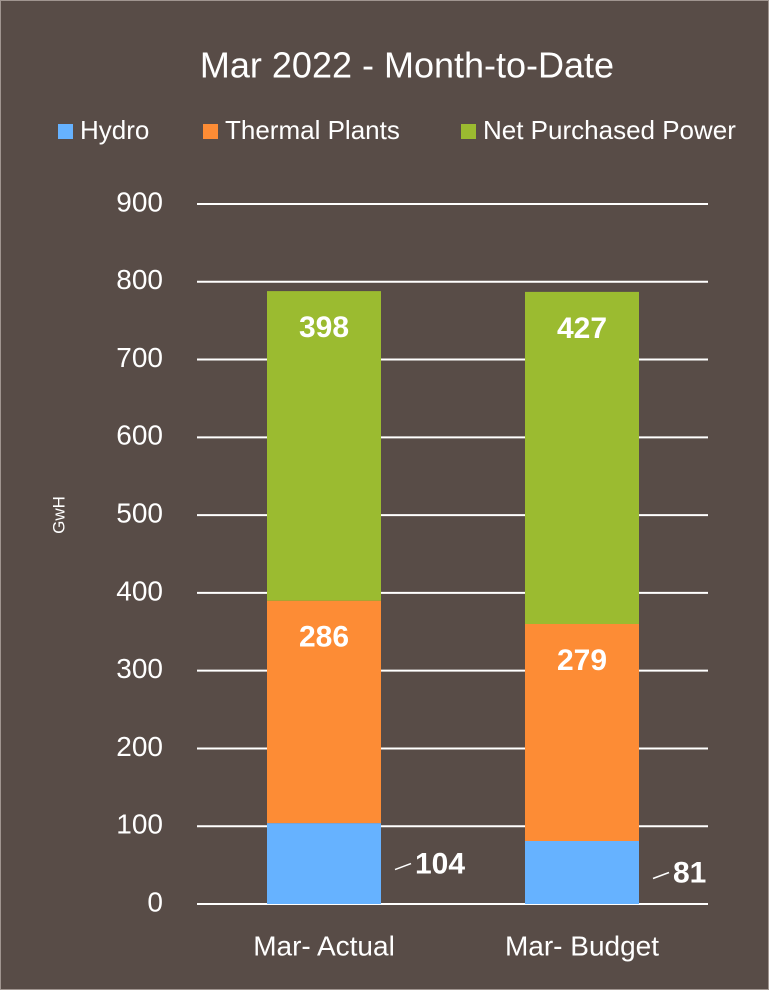  What do you see at coordinates (324, 637) in the screenshot?
I see `data-label: 286` at bounding box center [324, 637].